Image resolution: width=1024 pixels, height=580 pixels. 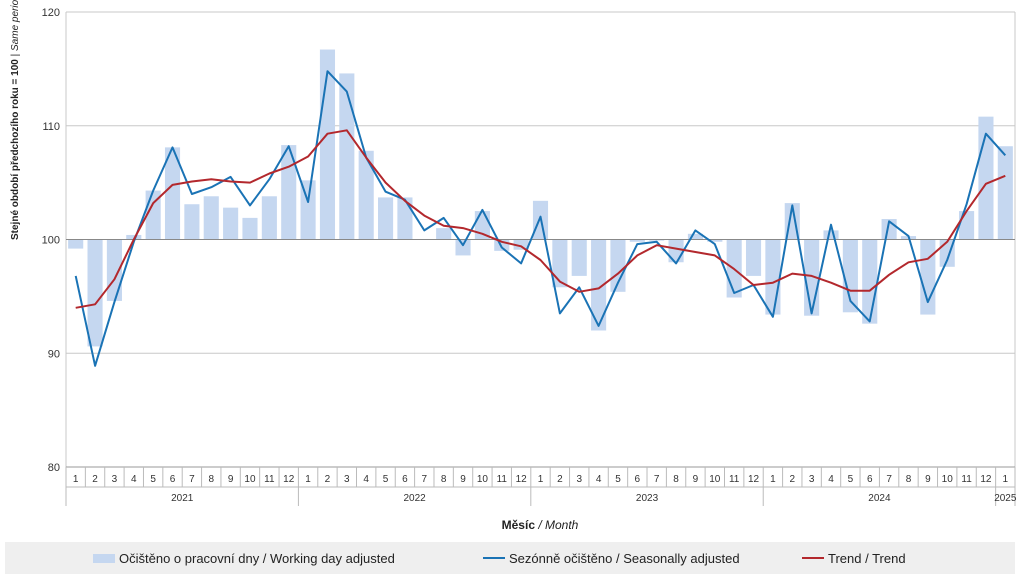 I want to click on month-label-23: 12, so click(x=522, y=479).